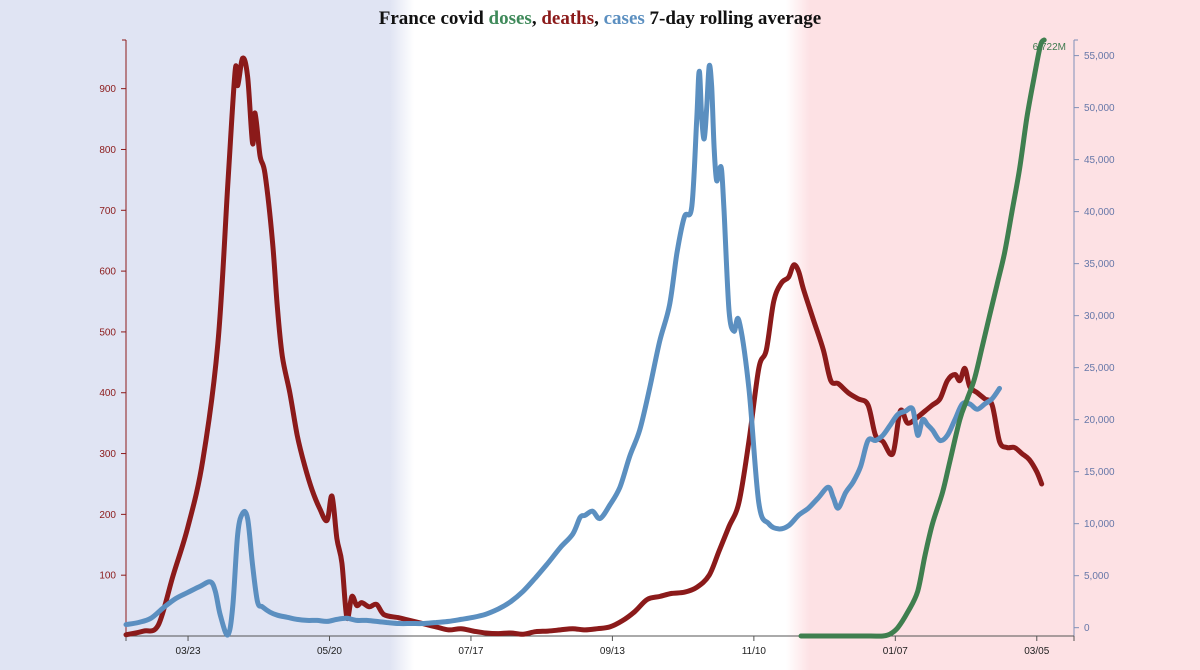 The width and height of the screenshot is (1200, 670). What do you see at coordinates (107, 272) in the screenshot?
I see `left-tick-label: 600` at bounding box center [107, 272].